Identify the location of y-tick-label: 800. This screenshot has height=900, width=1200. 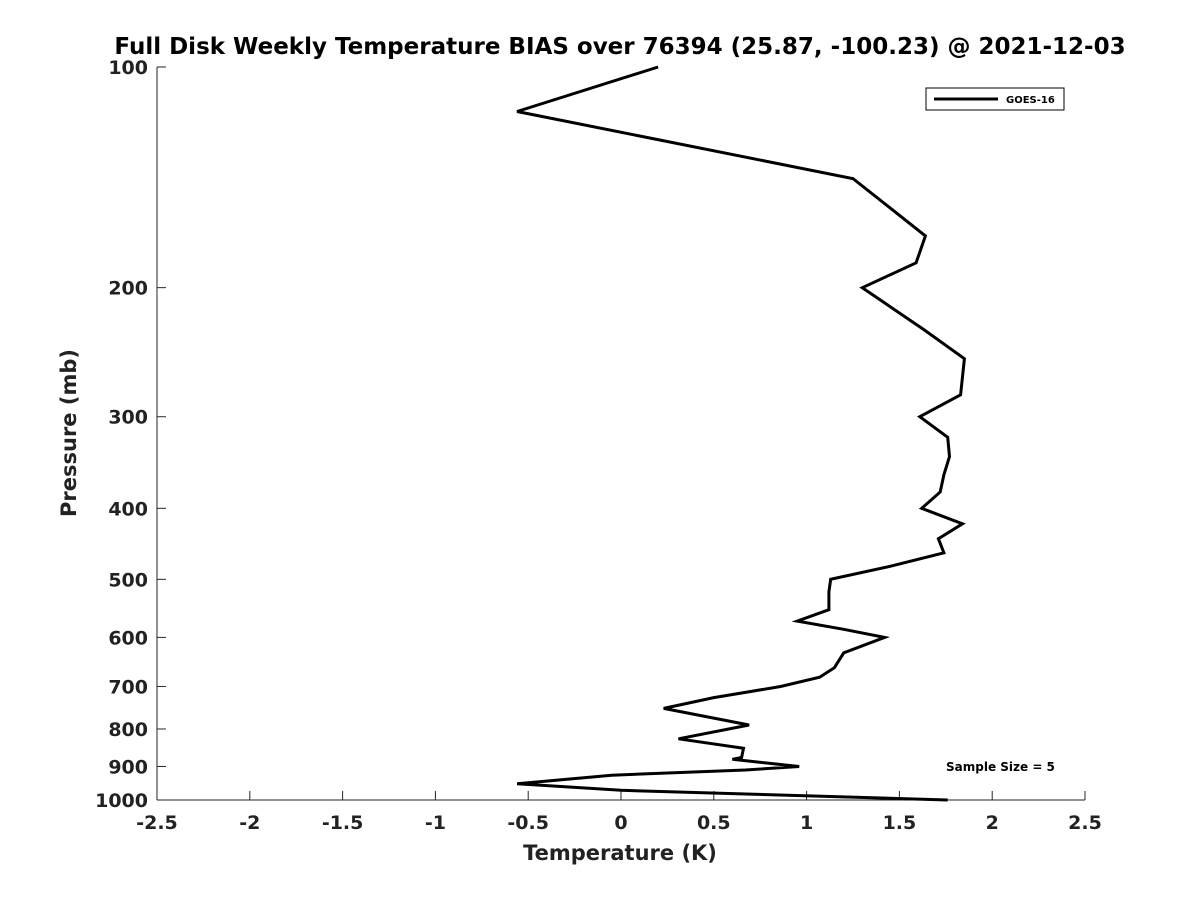
(128, 730).